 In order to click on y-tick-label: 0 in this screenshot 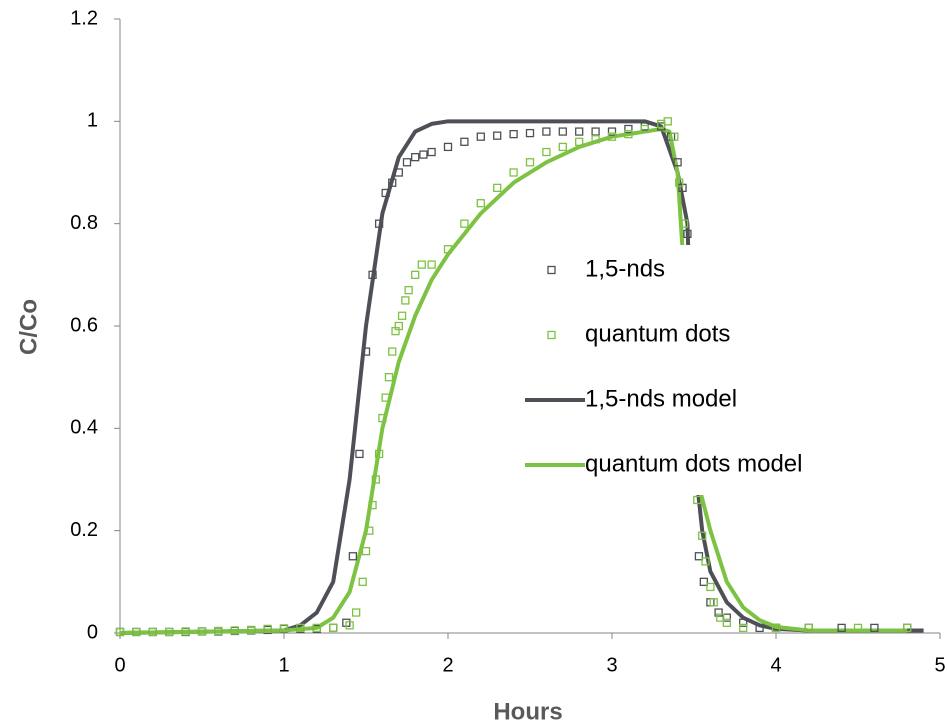, I will do `click(92, 632)`.